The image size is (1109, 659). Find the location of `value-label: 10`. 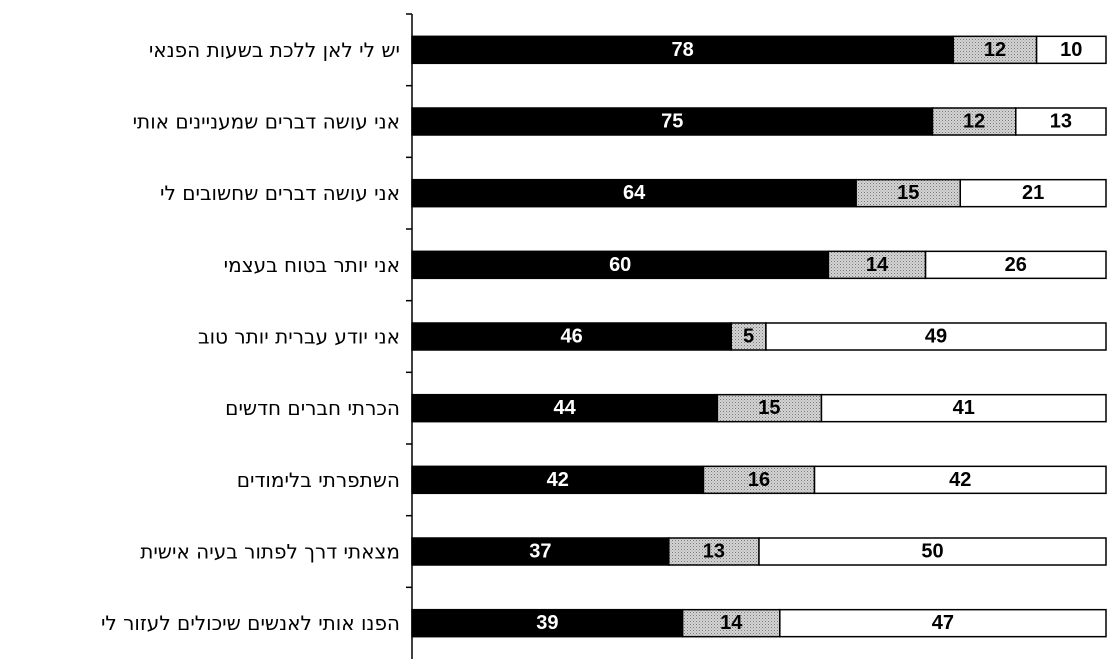

value-label: 10 is located at coordinates (1071, 50).